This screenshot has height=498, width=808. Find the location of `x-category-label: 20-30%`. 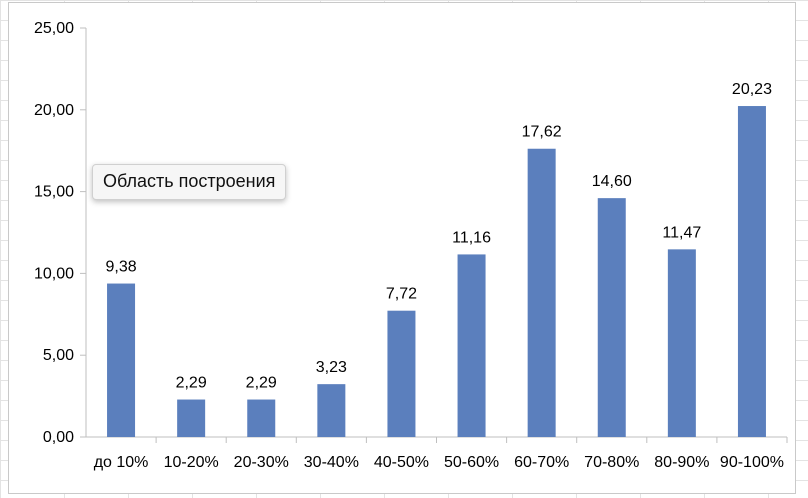

x-category-label: 20-30% is located at coordinates (261, 462).